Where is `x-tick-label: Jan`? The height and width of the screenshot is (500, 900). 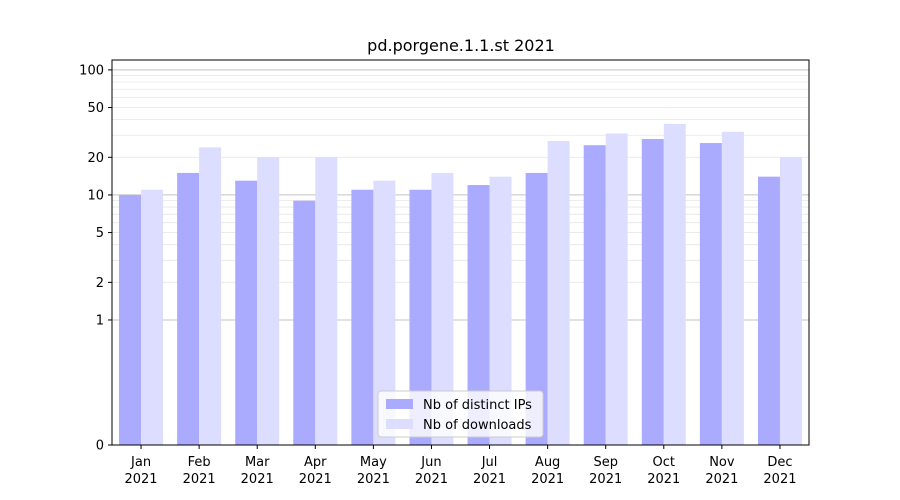 x-tick-label: Jan is located at coordinates (140, 462).